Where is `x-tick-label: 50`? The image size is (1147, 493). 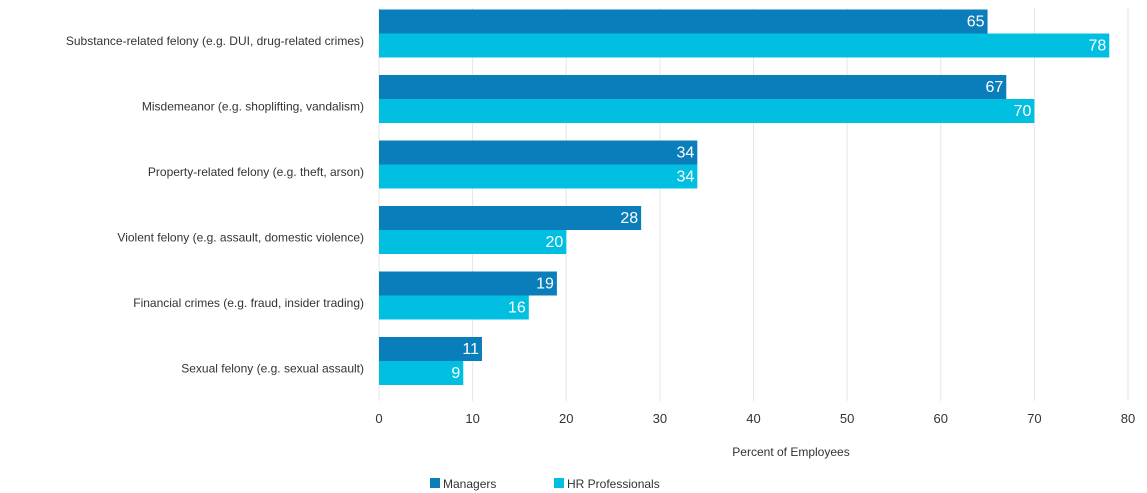
x-tick-label: 50 is located at coordinates (847, 418).